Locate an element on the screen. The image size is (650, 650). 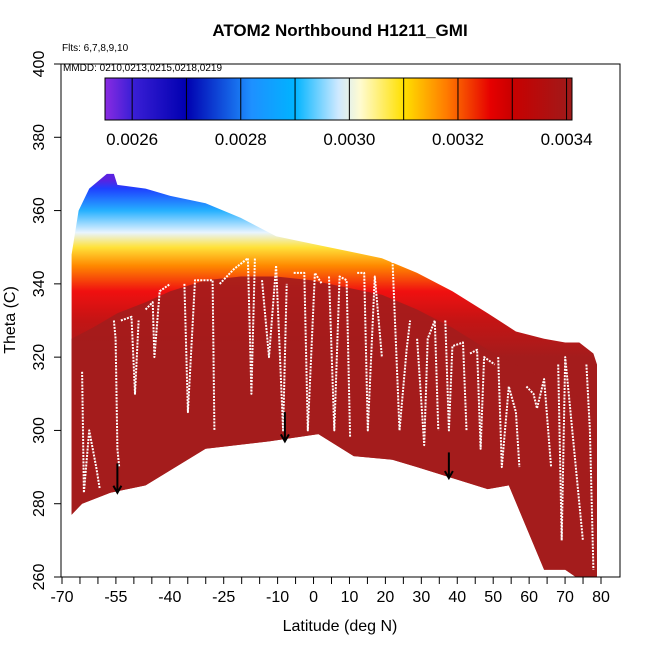
colorbar-tick-label: 0.0032 is located at coordinates (458, 139).